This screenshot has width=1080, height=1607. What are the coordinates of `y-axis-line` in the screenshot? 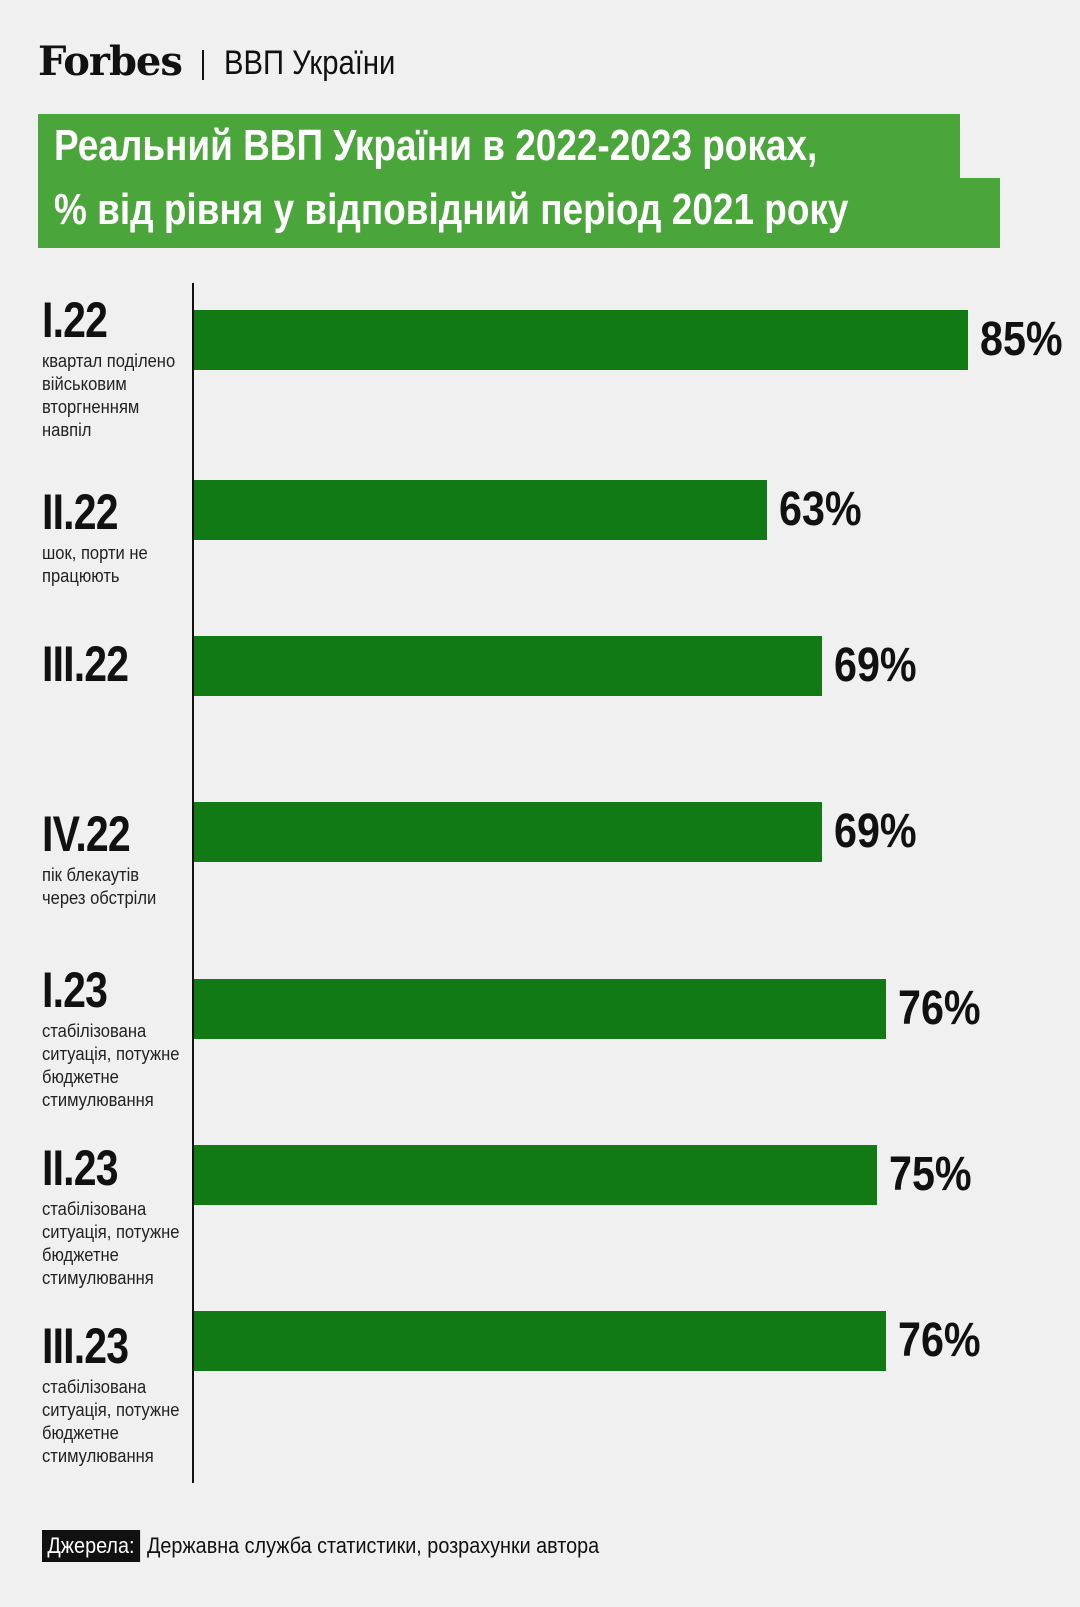 It's located at (193, 883).